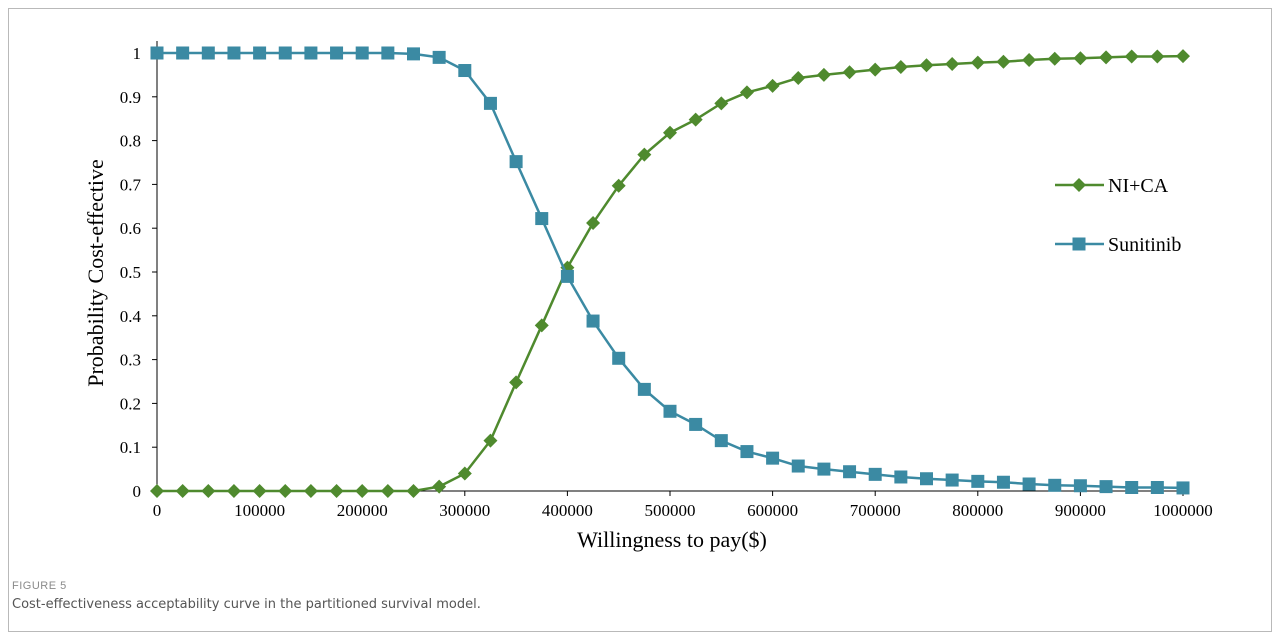 This screenshot has height=642, width=1282. What do you see at coordinates (875, 510) in the screenshot?
I see `x-tick-label: 700000` at bounding box center [875, 510].